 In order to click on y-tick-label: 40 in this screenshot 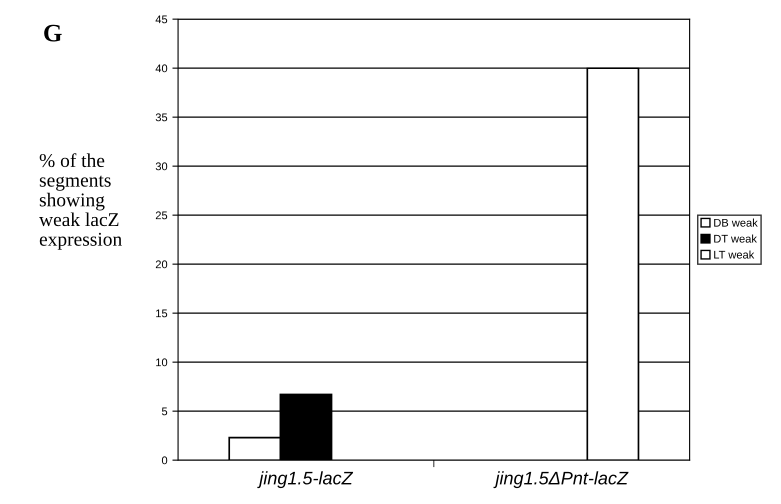, I will do `click(162, 68)`.